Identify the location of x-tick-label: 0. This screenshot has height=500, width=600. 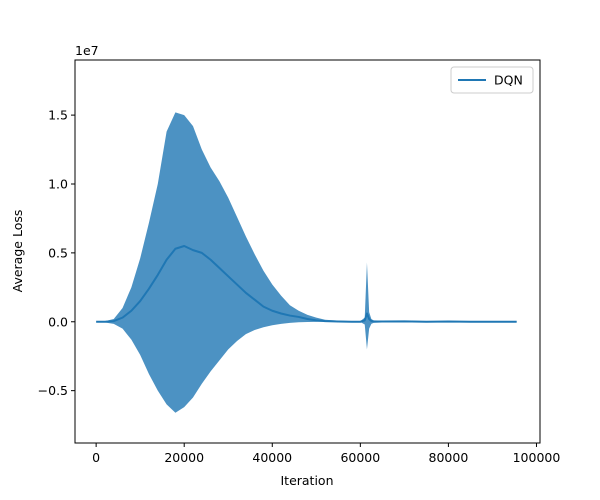
(96, 457).